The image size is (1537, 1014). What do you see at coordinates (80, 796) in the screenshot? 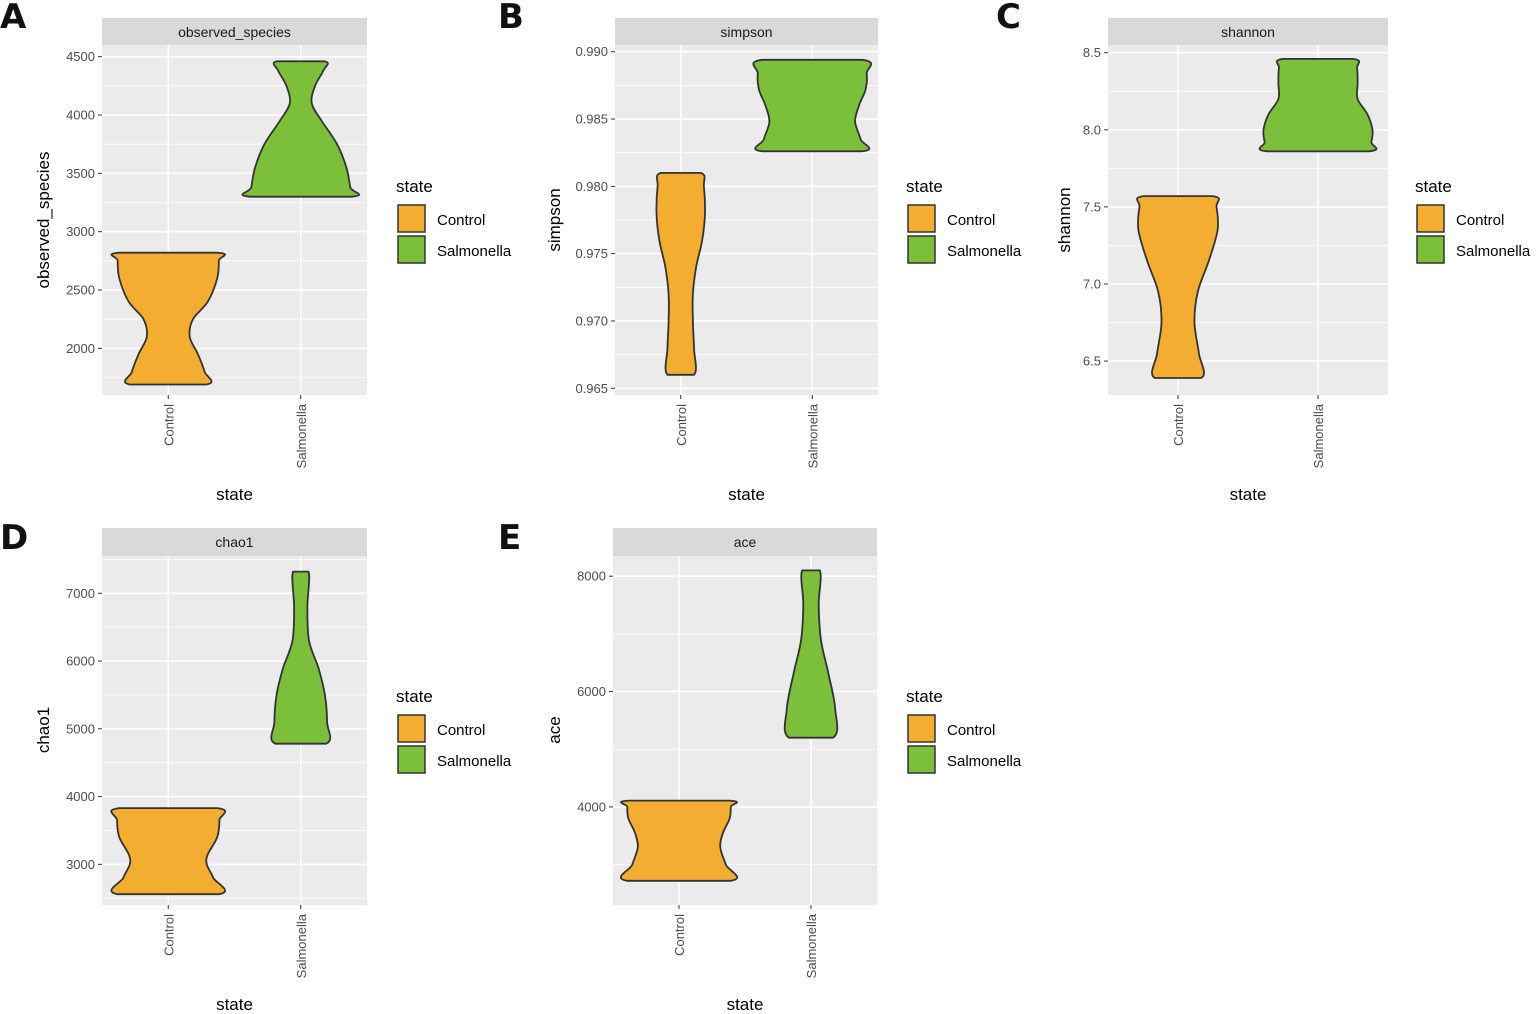
I see `y-tick-label-d: 4000` at bounding box center [80, 796].